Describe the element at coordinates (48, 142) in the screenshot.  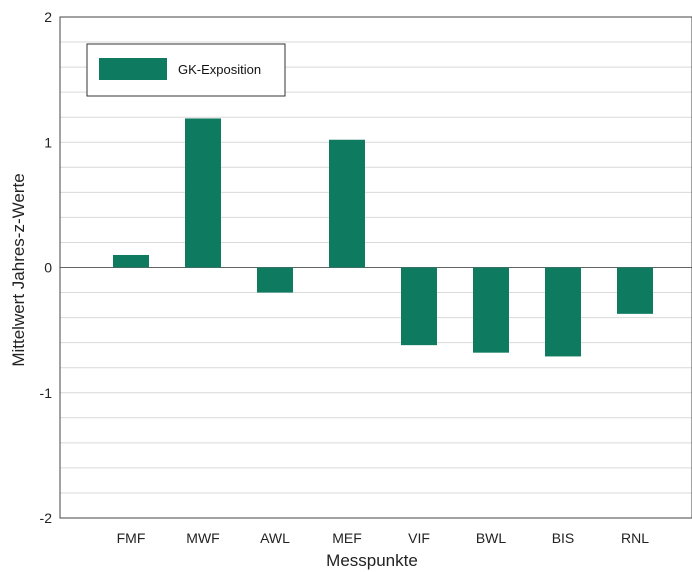
I see `y-tick-label: 1` at that location.